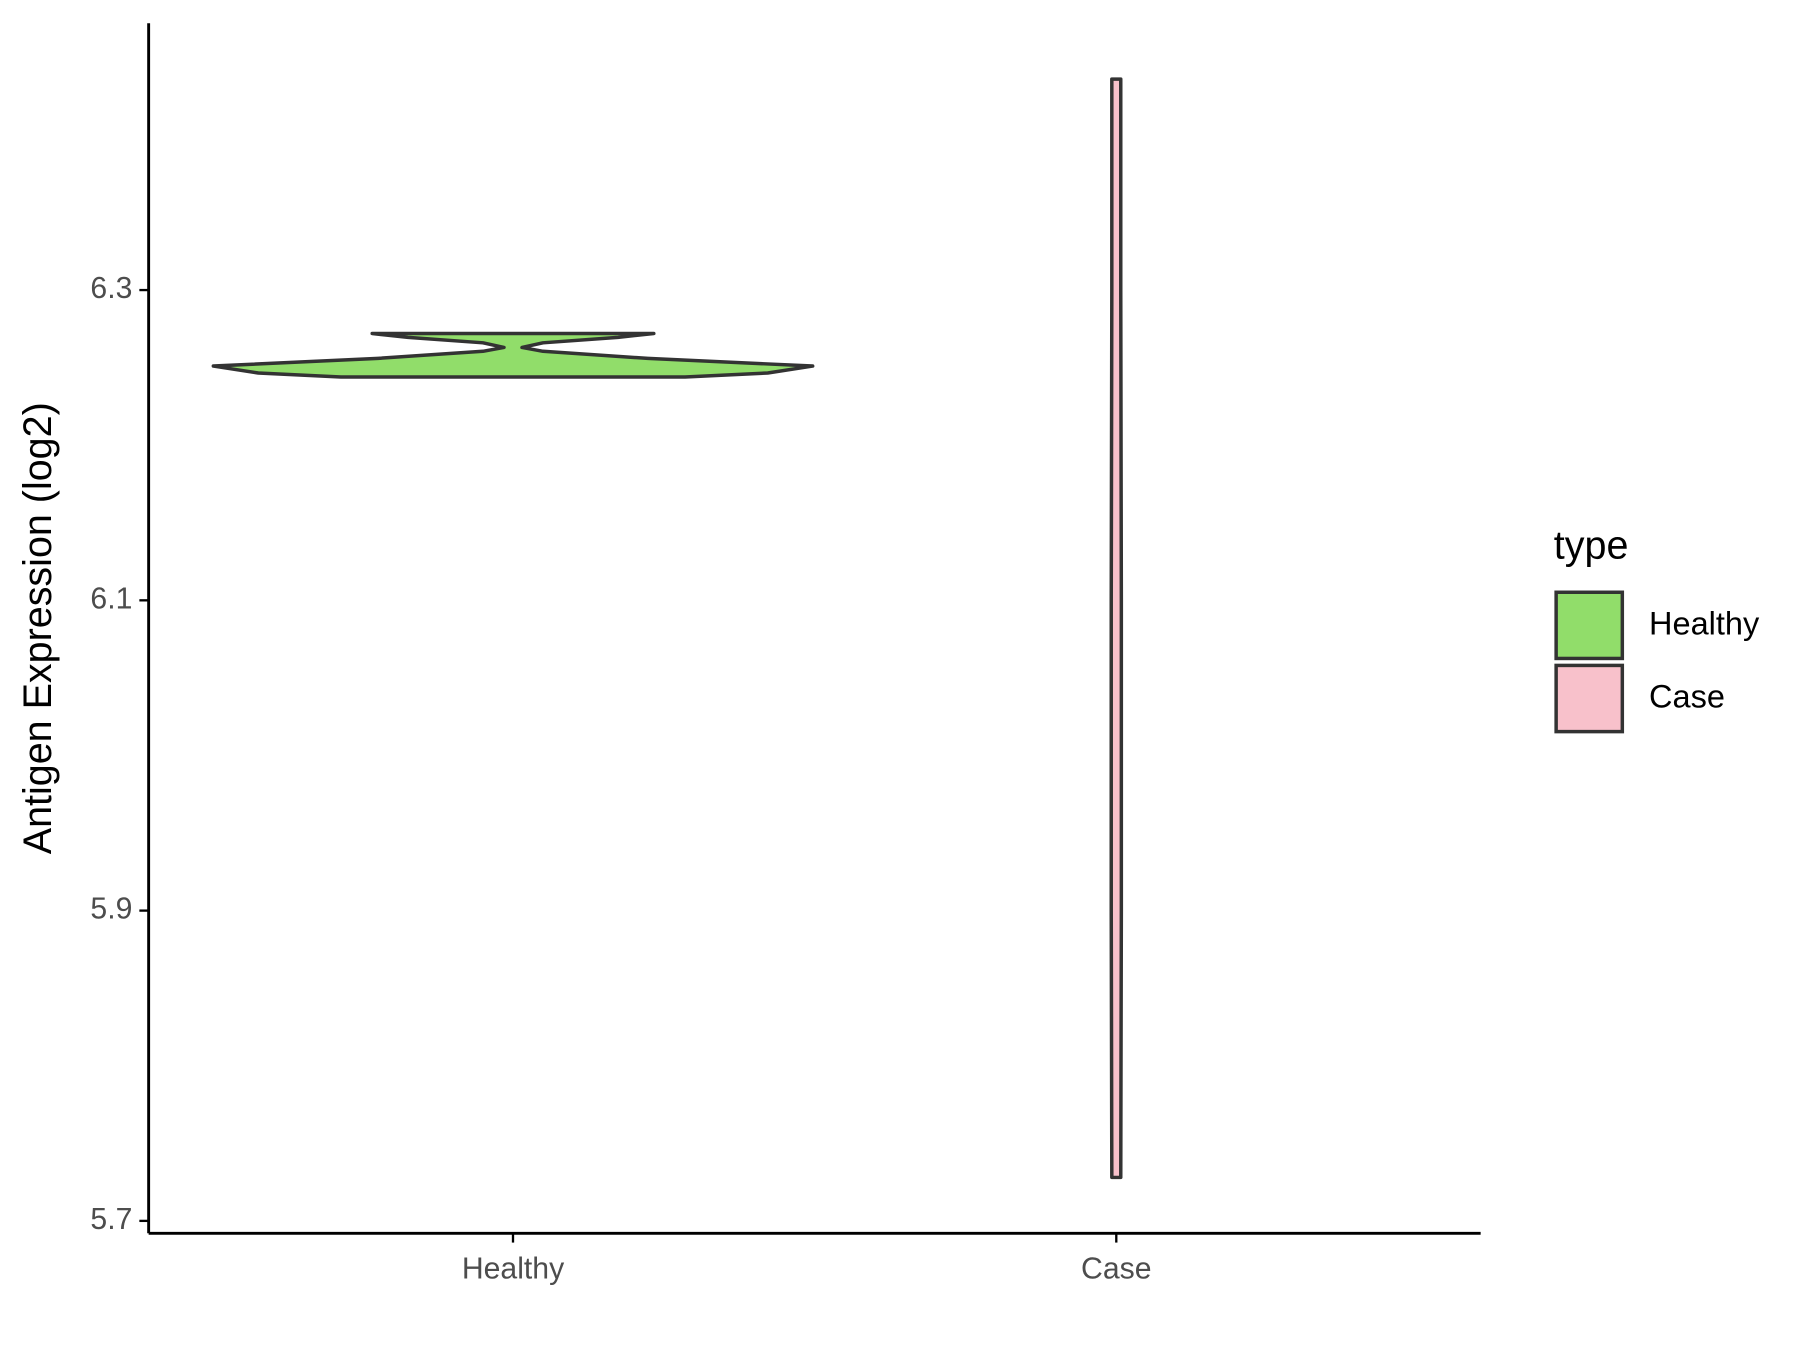 This screenshot has width=1800, height=1350. What do you see at coordinates (1116, 1268) in the screenshot?
I see `x-tick-label: Case` at bounding box center [1116, 1268].